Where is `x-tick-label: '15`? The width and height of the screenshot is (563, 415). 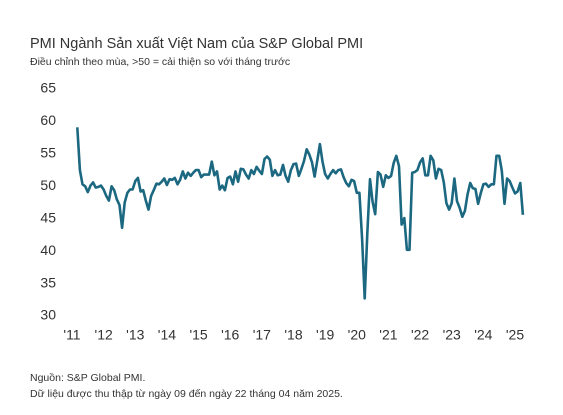
x-tick-label: '15 is located at coordinates (198, 335).